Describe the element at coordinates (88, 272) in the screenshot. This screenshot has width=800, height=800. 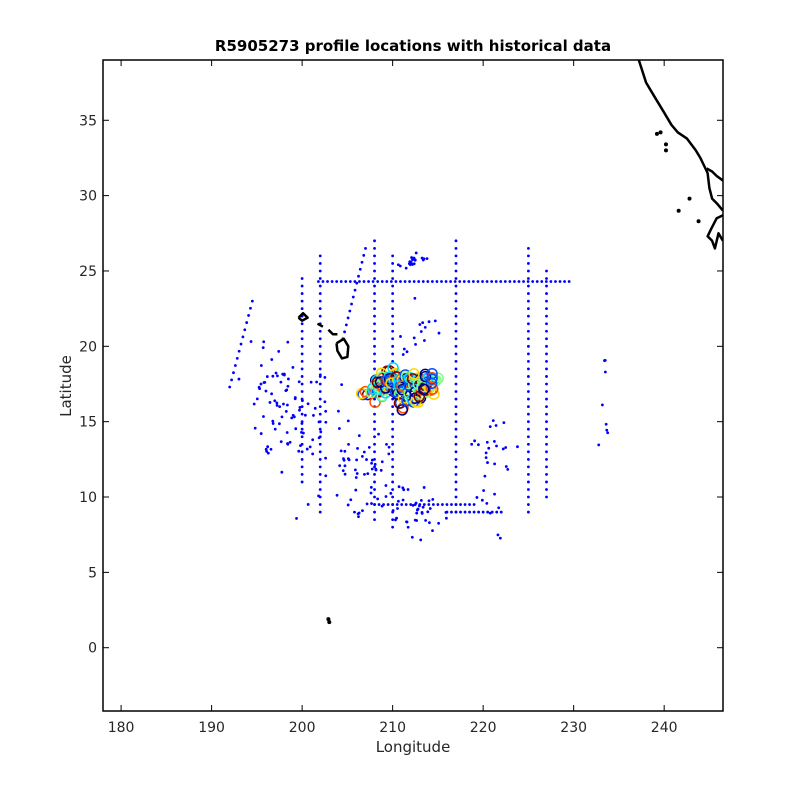
I see `y-tick-label: 25` at that location.